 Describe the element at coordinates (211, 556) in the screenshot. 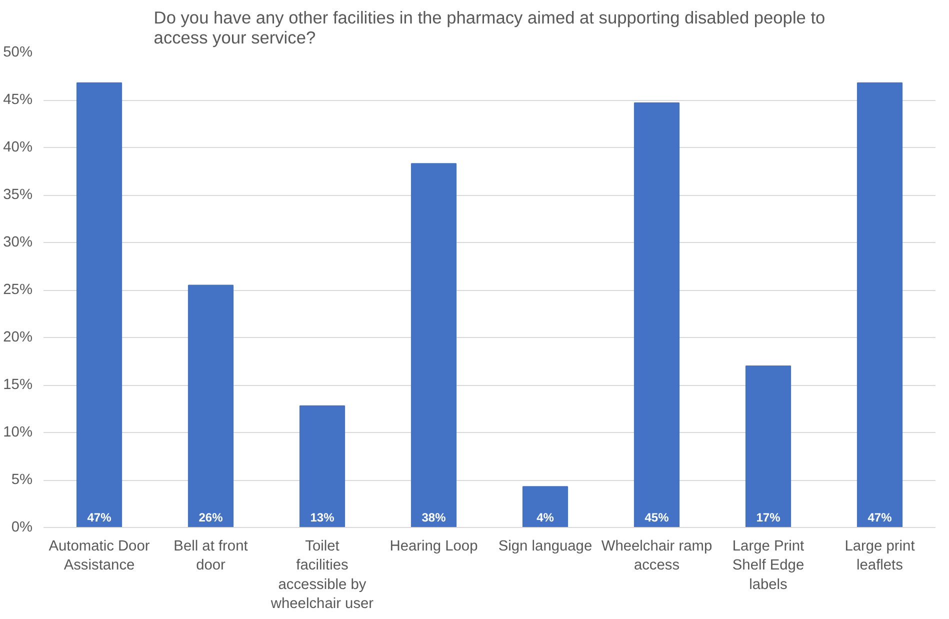

I see `x-tick-label: Bell at front door` at that location.